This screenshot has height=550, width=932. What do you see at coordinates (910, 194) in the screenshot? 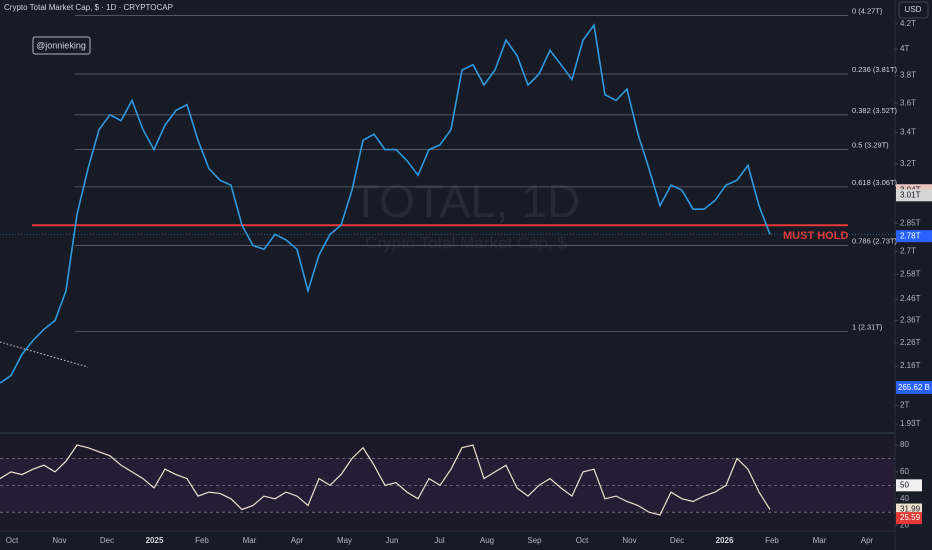
I see `price-tag: 3.01T` at bounding box center [910, 194].